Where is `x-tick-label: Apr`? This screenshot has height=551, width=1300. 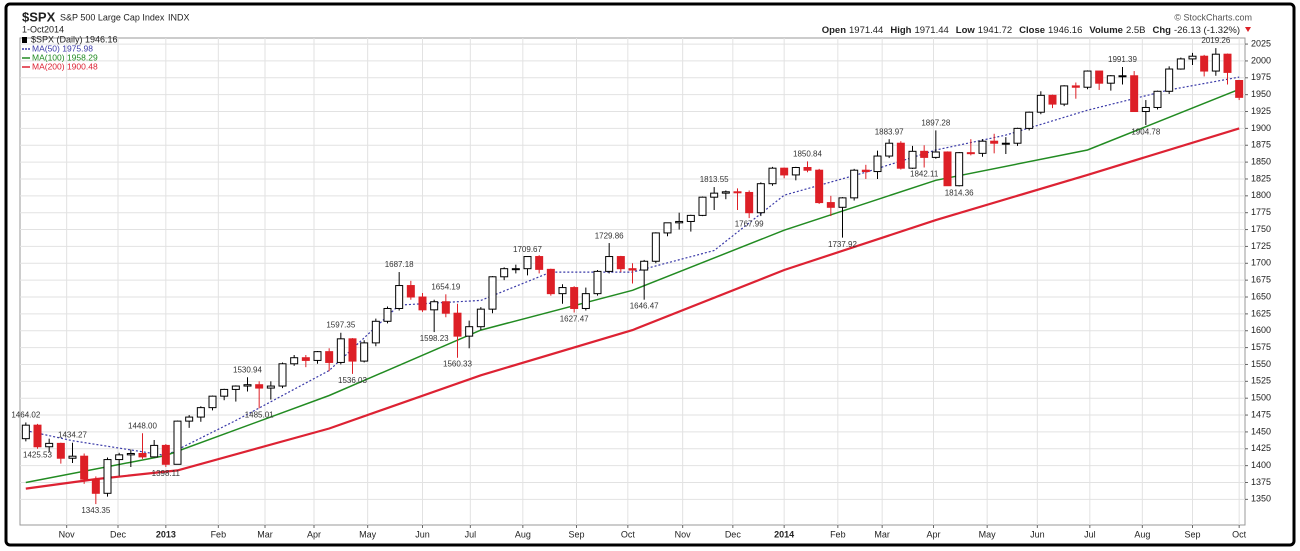
x-tick-label: Apr is located at coordinates (314, 534).